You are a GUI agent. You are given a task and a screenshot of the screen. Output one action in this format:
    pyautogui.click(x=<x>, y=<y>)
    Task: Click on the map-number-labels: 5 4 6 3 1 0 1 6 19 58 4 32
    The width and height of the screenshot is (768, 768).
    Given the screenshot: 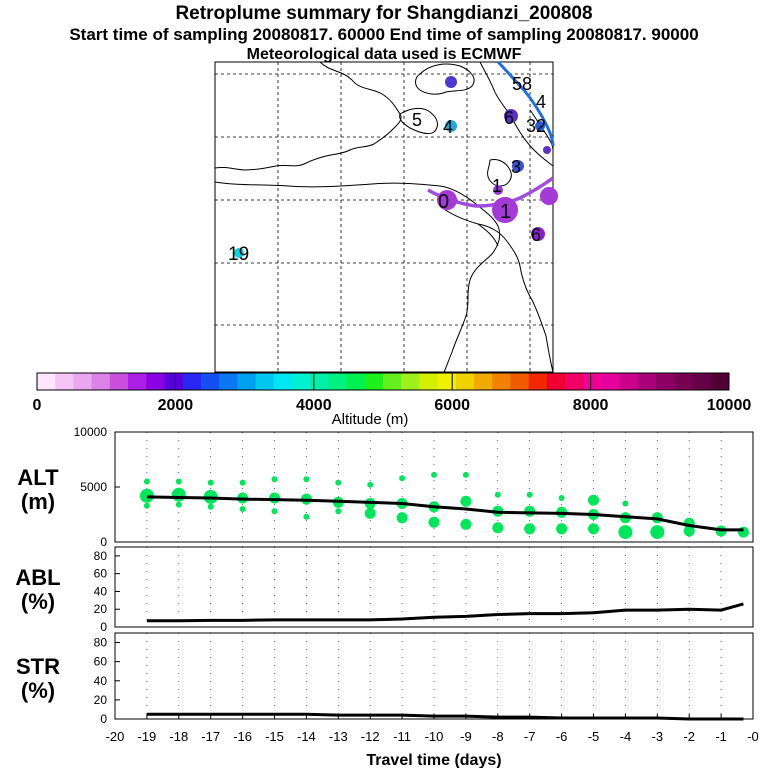 What is the action you would take?
    pyautogui.click(x=387, y=169)
    